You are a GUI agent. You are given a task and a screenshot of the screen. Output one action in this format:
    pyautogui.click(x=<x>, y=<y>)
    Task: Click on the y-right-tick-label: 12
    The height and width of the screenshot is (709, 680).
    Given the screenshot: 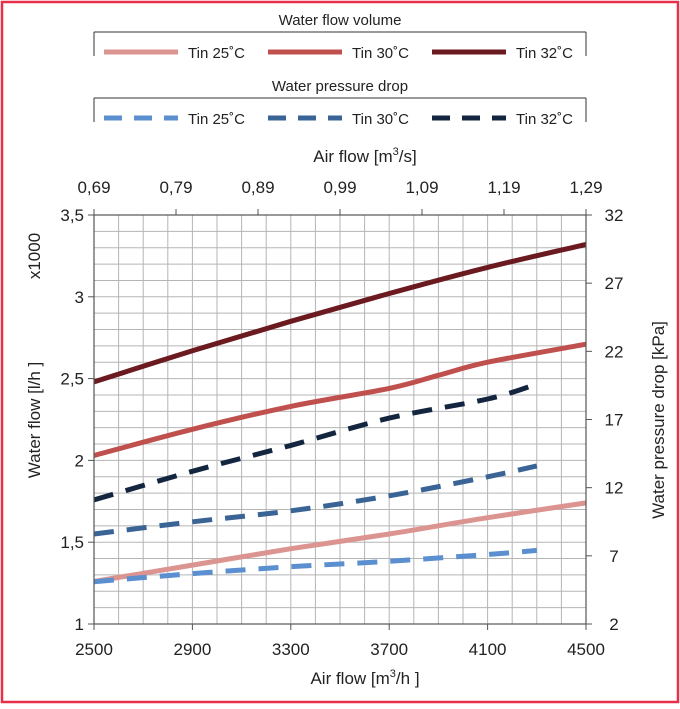 What is the action you would take?
    pyautogui.click(x=614, y=488)
    